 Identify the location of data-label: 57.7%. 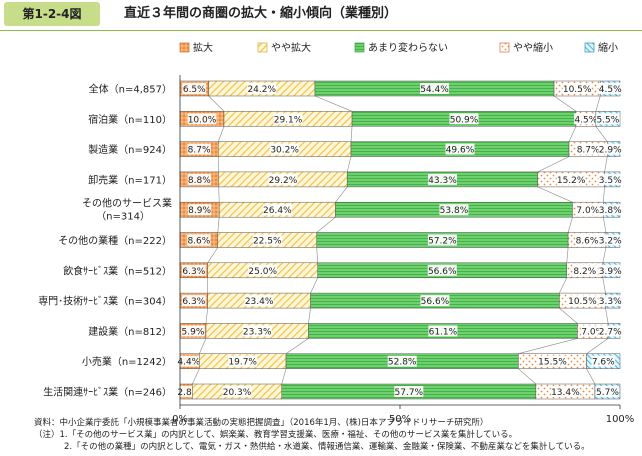
(409, 393).